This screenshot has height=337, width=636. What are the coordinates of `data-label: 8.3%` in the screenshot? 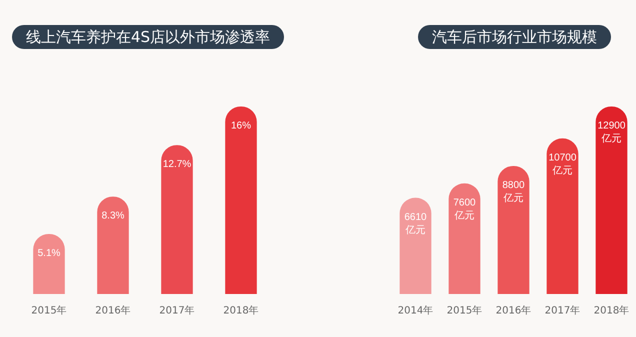 It's located at (113, 216).